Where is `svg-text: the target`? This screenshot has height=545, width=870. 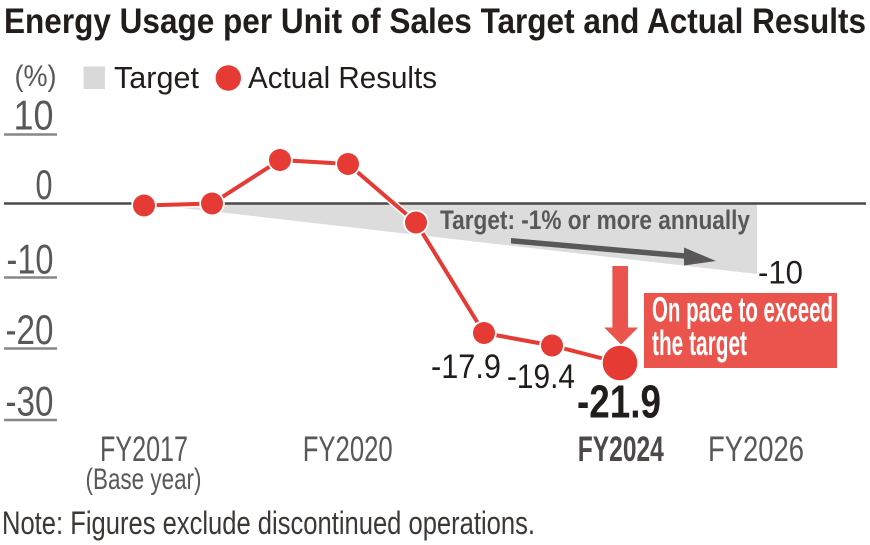
svg-text: the target is located at coordinates (699, 343).